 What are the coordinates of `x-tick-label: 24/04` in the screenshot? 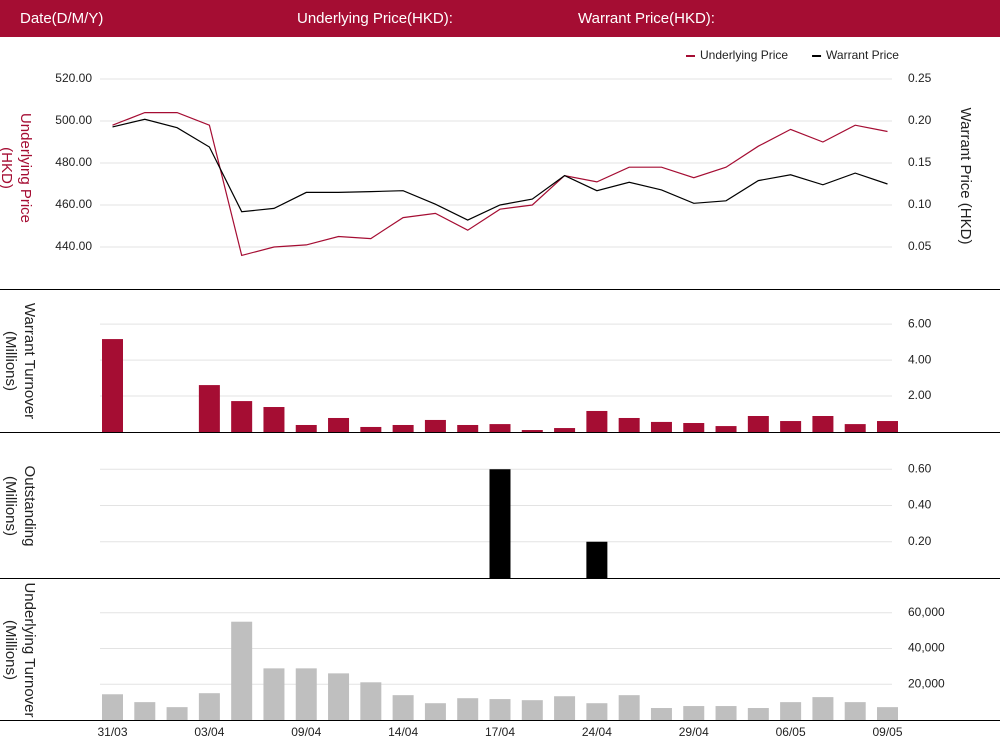 It's located at (597, 732).